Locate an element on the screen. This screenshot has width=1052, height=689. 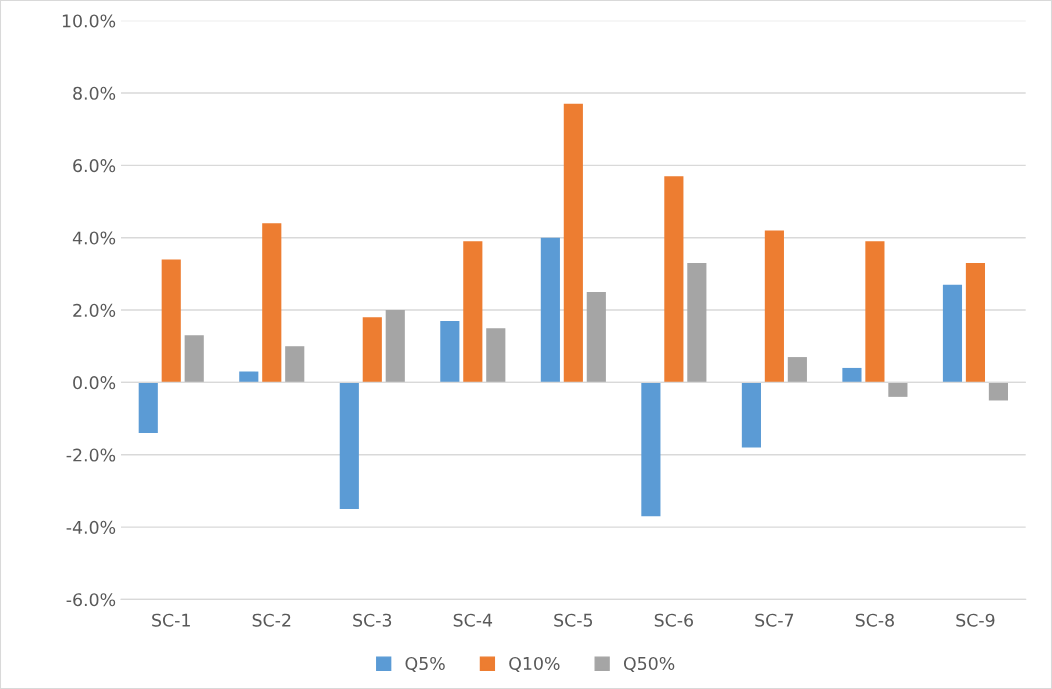
x-tick-label: SC-3 is located at coordinates (372, 620).